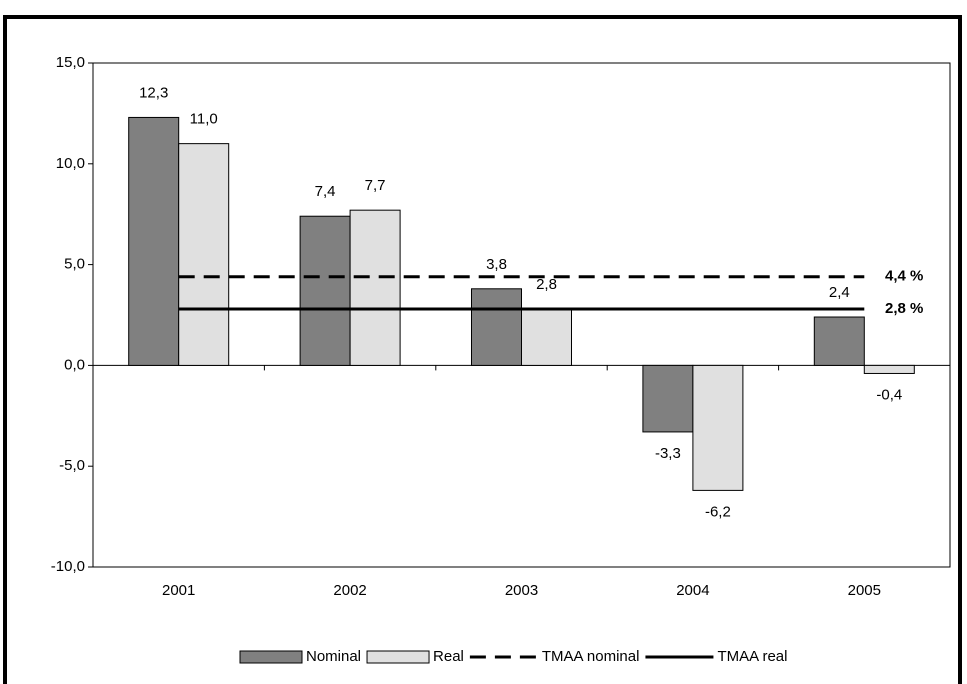 This screenshot has width=967, height=684. I want to click on y-tick-label: -5,0, so click(72, 465).